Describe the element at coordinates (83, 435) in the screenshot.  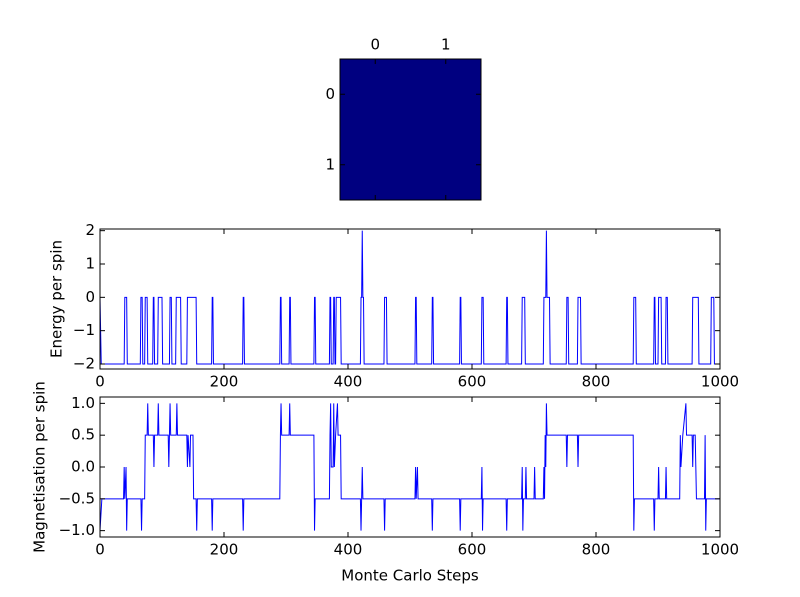
I see `y-tick-label: 0.5` at that location.